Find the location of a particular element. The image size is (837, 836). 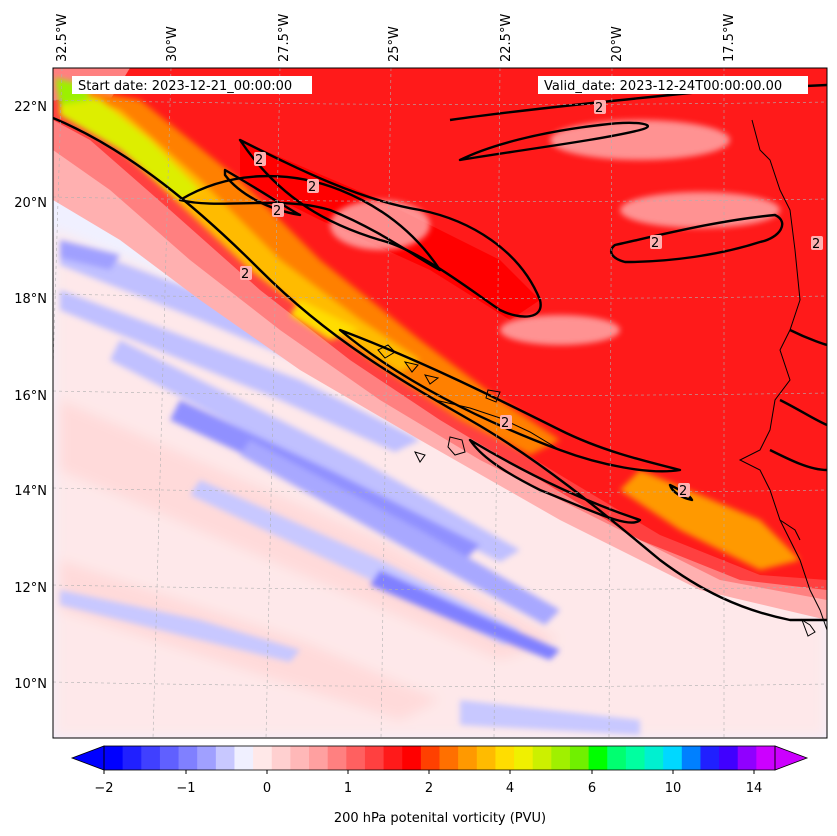

longitude-label: 22.5°W is located at coordinates (506, 38).